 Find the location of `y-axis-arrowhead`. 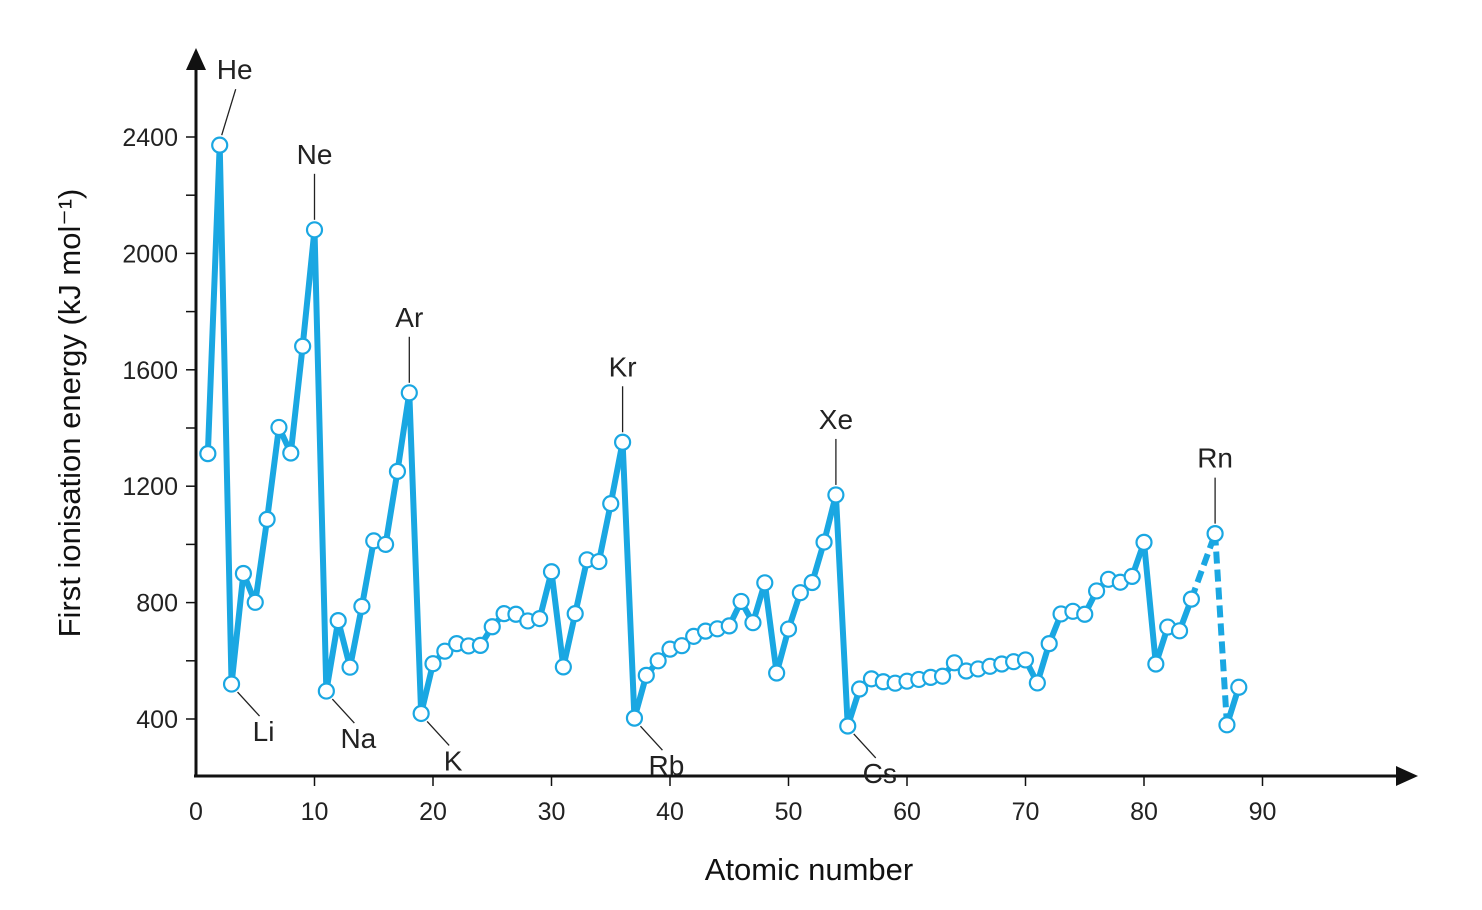

y-axis-arrowhead is located at coordinates (196, 59).